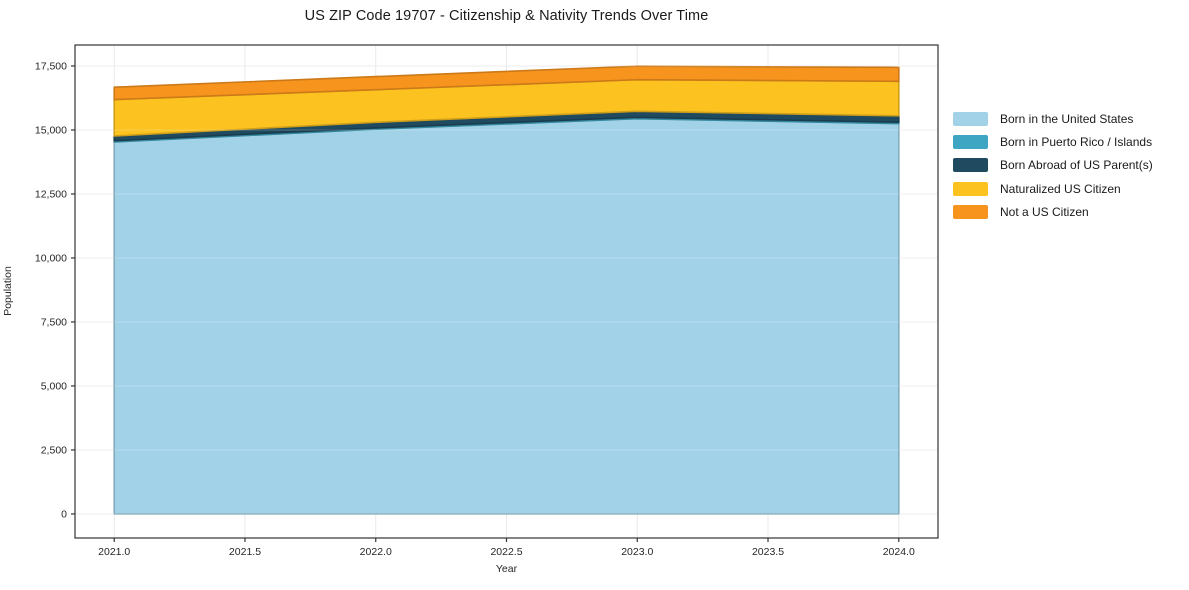 This screenshot has height=590, width=1189. I want to click on y-tick-label: 7,500, so click(54, 322).